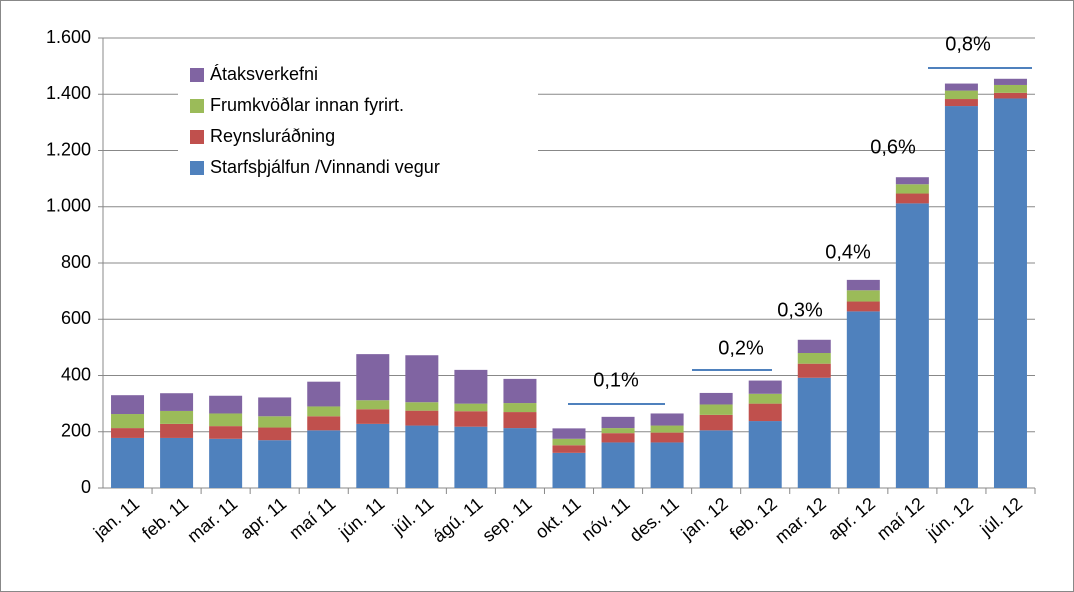 The image size is (1074, 592). I want to click on y-tick-label: 1.000, so click(68, 206).